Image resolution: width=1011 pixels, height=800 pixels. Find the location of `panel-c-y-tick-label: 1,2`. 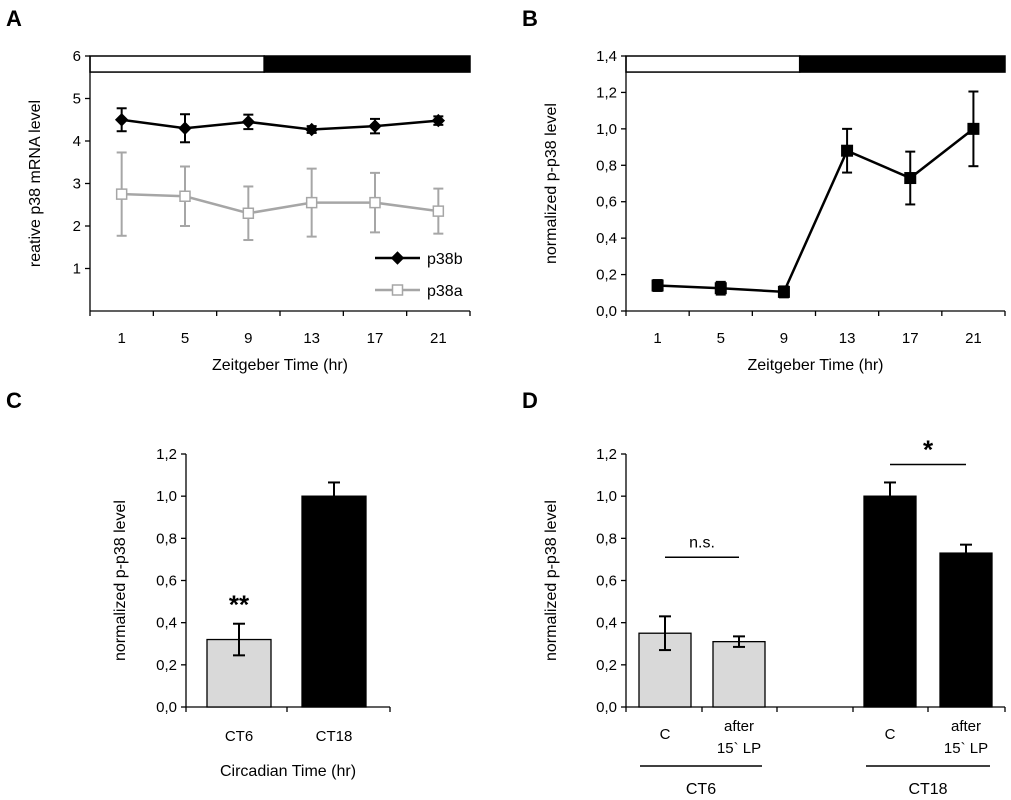

panel-c-y-tick-label: 1,2 is located at coordinates (166, 454).